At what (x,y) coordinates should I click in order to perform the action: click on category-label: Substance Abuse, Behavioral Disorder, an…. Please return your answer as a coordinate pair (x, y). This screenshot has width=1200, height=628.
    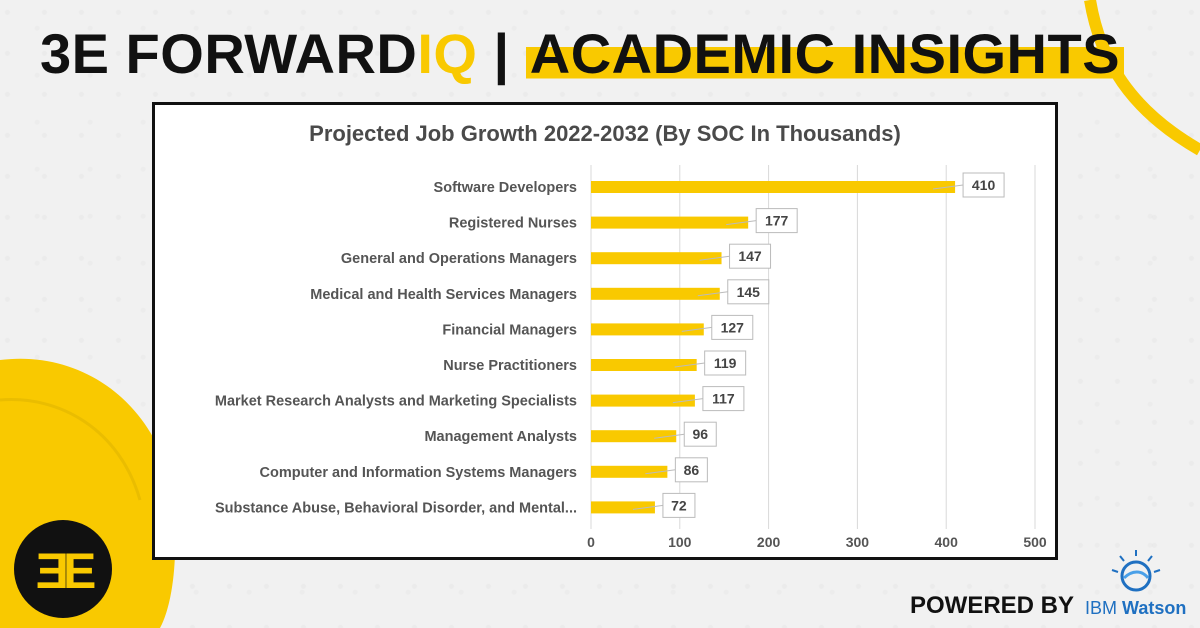
    Looking at the image, I should click on (396, 508).